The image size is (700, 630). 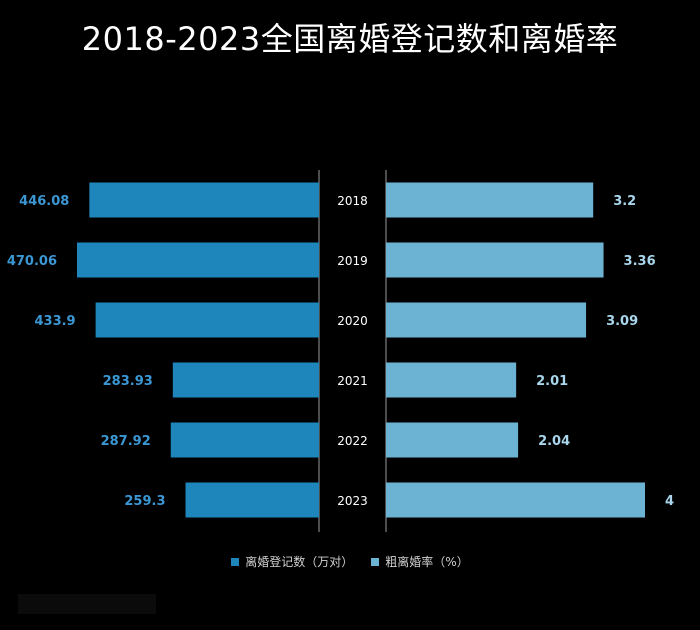 I want to click on year-tick-label: 2020, so click(x=352, y=321).